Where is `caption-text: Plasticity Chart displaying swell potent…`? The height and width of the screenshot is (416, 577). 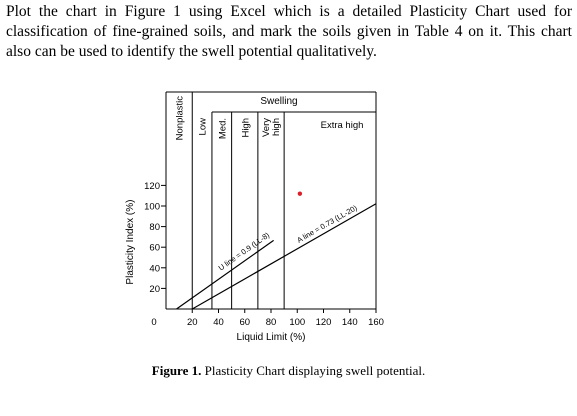
caption-text: Plasticity Chart displaying swell potent… is located at coordinates (313, 370).